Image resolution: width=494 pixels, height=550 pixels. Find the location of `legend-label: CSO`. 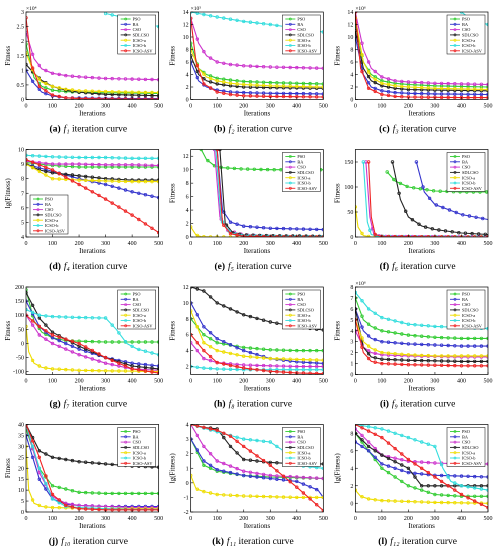

legend-label: CSO is located at coordinates (137, 442).